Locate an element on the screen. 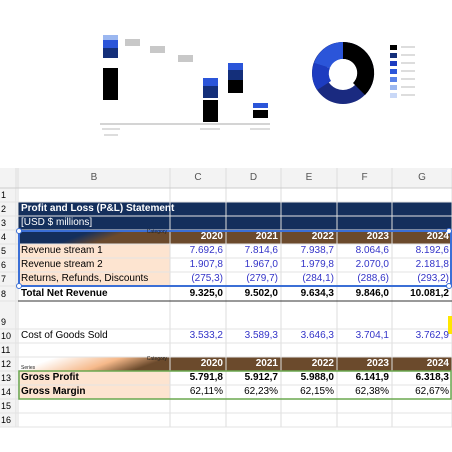 The height and width of the screenshot is (452, 452). row-header: 2 is located at coordinates (4, 209).